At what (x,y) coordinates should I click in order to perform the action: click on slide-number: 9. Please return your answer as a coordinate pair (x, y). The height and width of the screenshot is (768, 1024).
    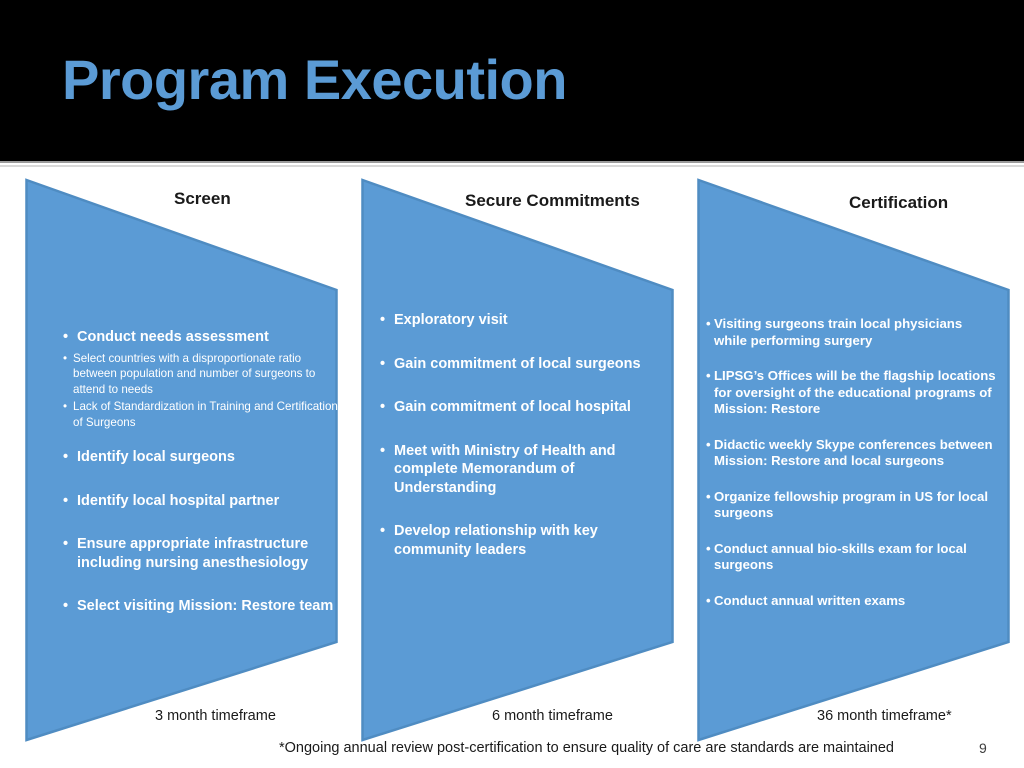
    Looking at the image, I should click on (983, 748).